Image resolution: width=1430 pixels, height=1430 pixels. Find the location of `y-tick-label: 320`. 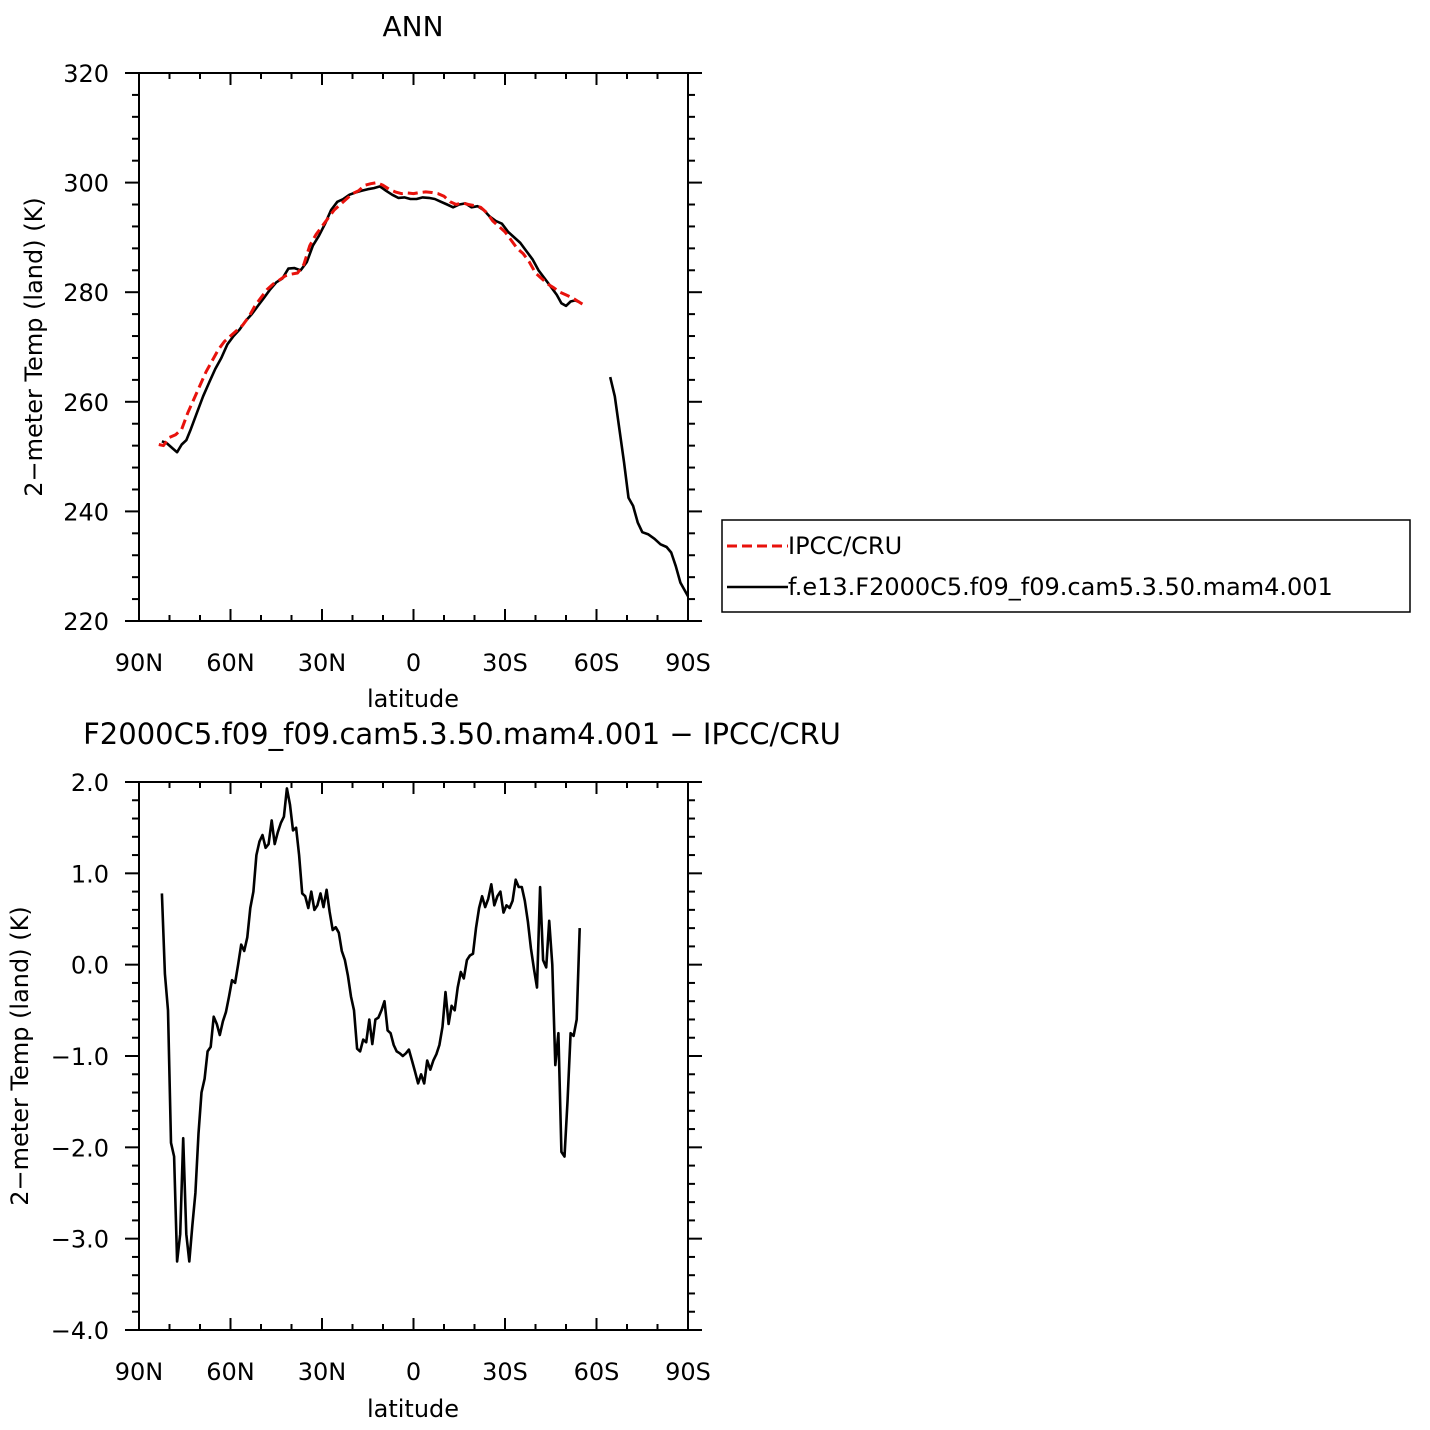

y-tick-label: 320 is located at coordinates (86, 74).